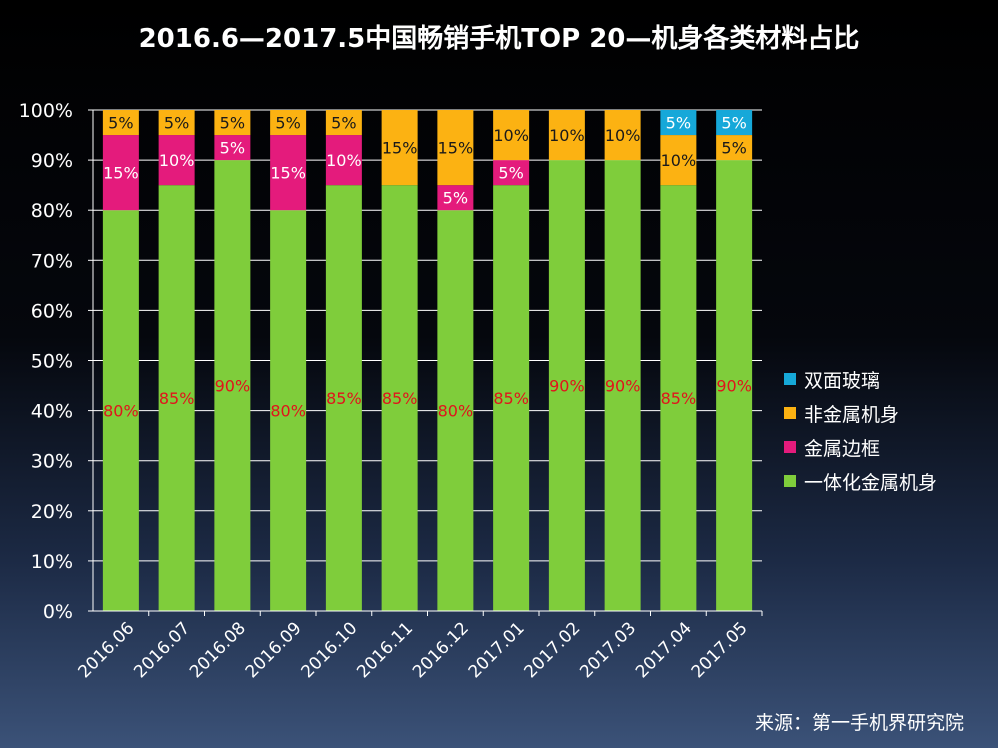 The height and width of the screenshot is (748, 998). Describe the element at coordinates (852, 414) in the screenshot. I see `legend-label-non-metal: 非金属机身` at that location.